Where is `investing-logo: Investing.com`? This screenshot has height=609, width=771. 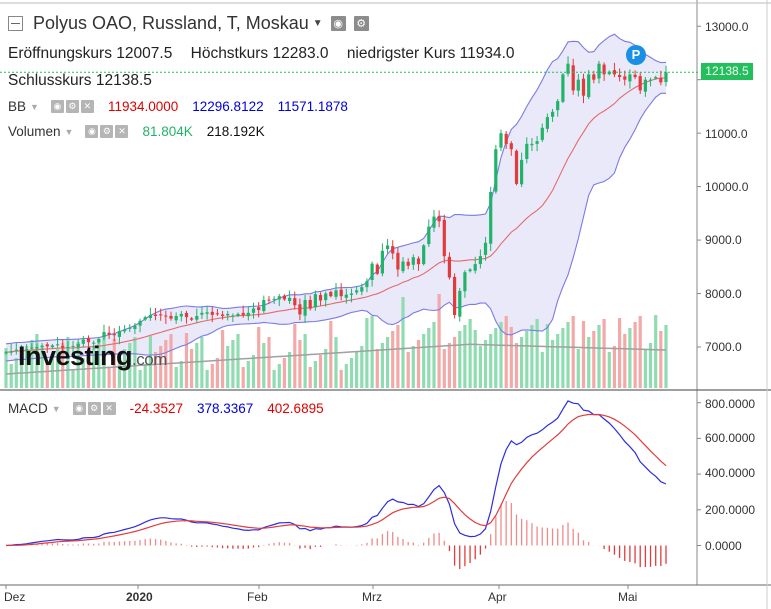
investing-logo: Investing.com is located at coordinates (92, 356).